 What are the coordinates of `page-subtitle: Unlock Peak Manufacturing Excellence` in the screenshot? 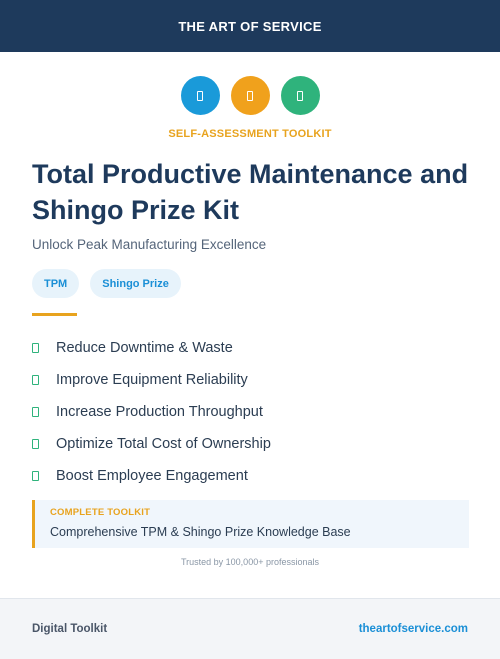 It's located at (149, 244).